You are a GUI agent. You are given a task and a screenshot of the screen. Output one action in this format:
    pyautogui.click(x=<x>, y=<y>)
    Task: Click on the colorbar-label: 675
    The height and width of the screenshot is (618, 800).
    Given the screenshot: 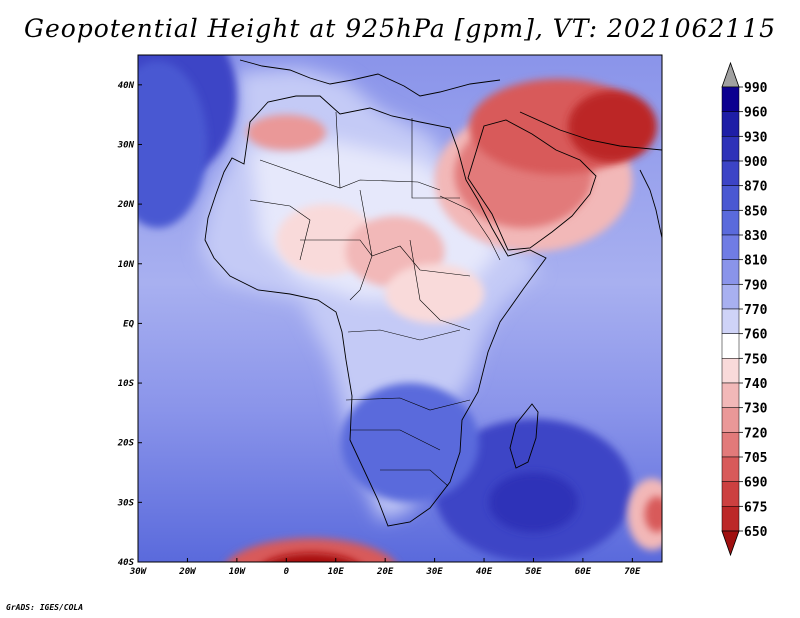 What is the action you would take?
    pyautogui.click(x=755, y=507)
    